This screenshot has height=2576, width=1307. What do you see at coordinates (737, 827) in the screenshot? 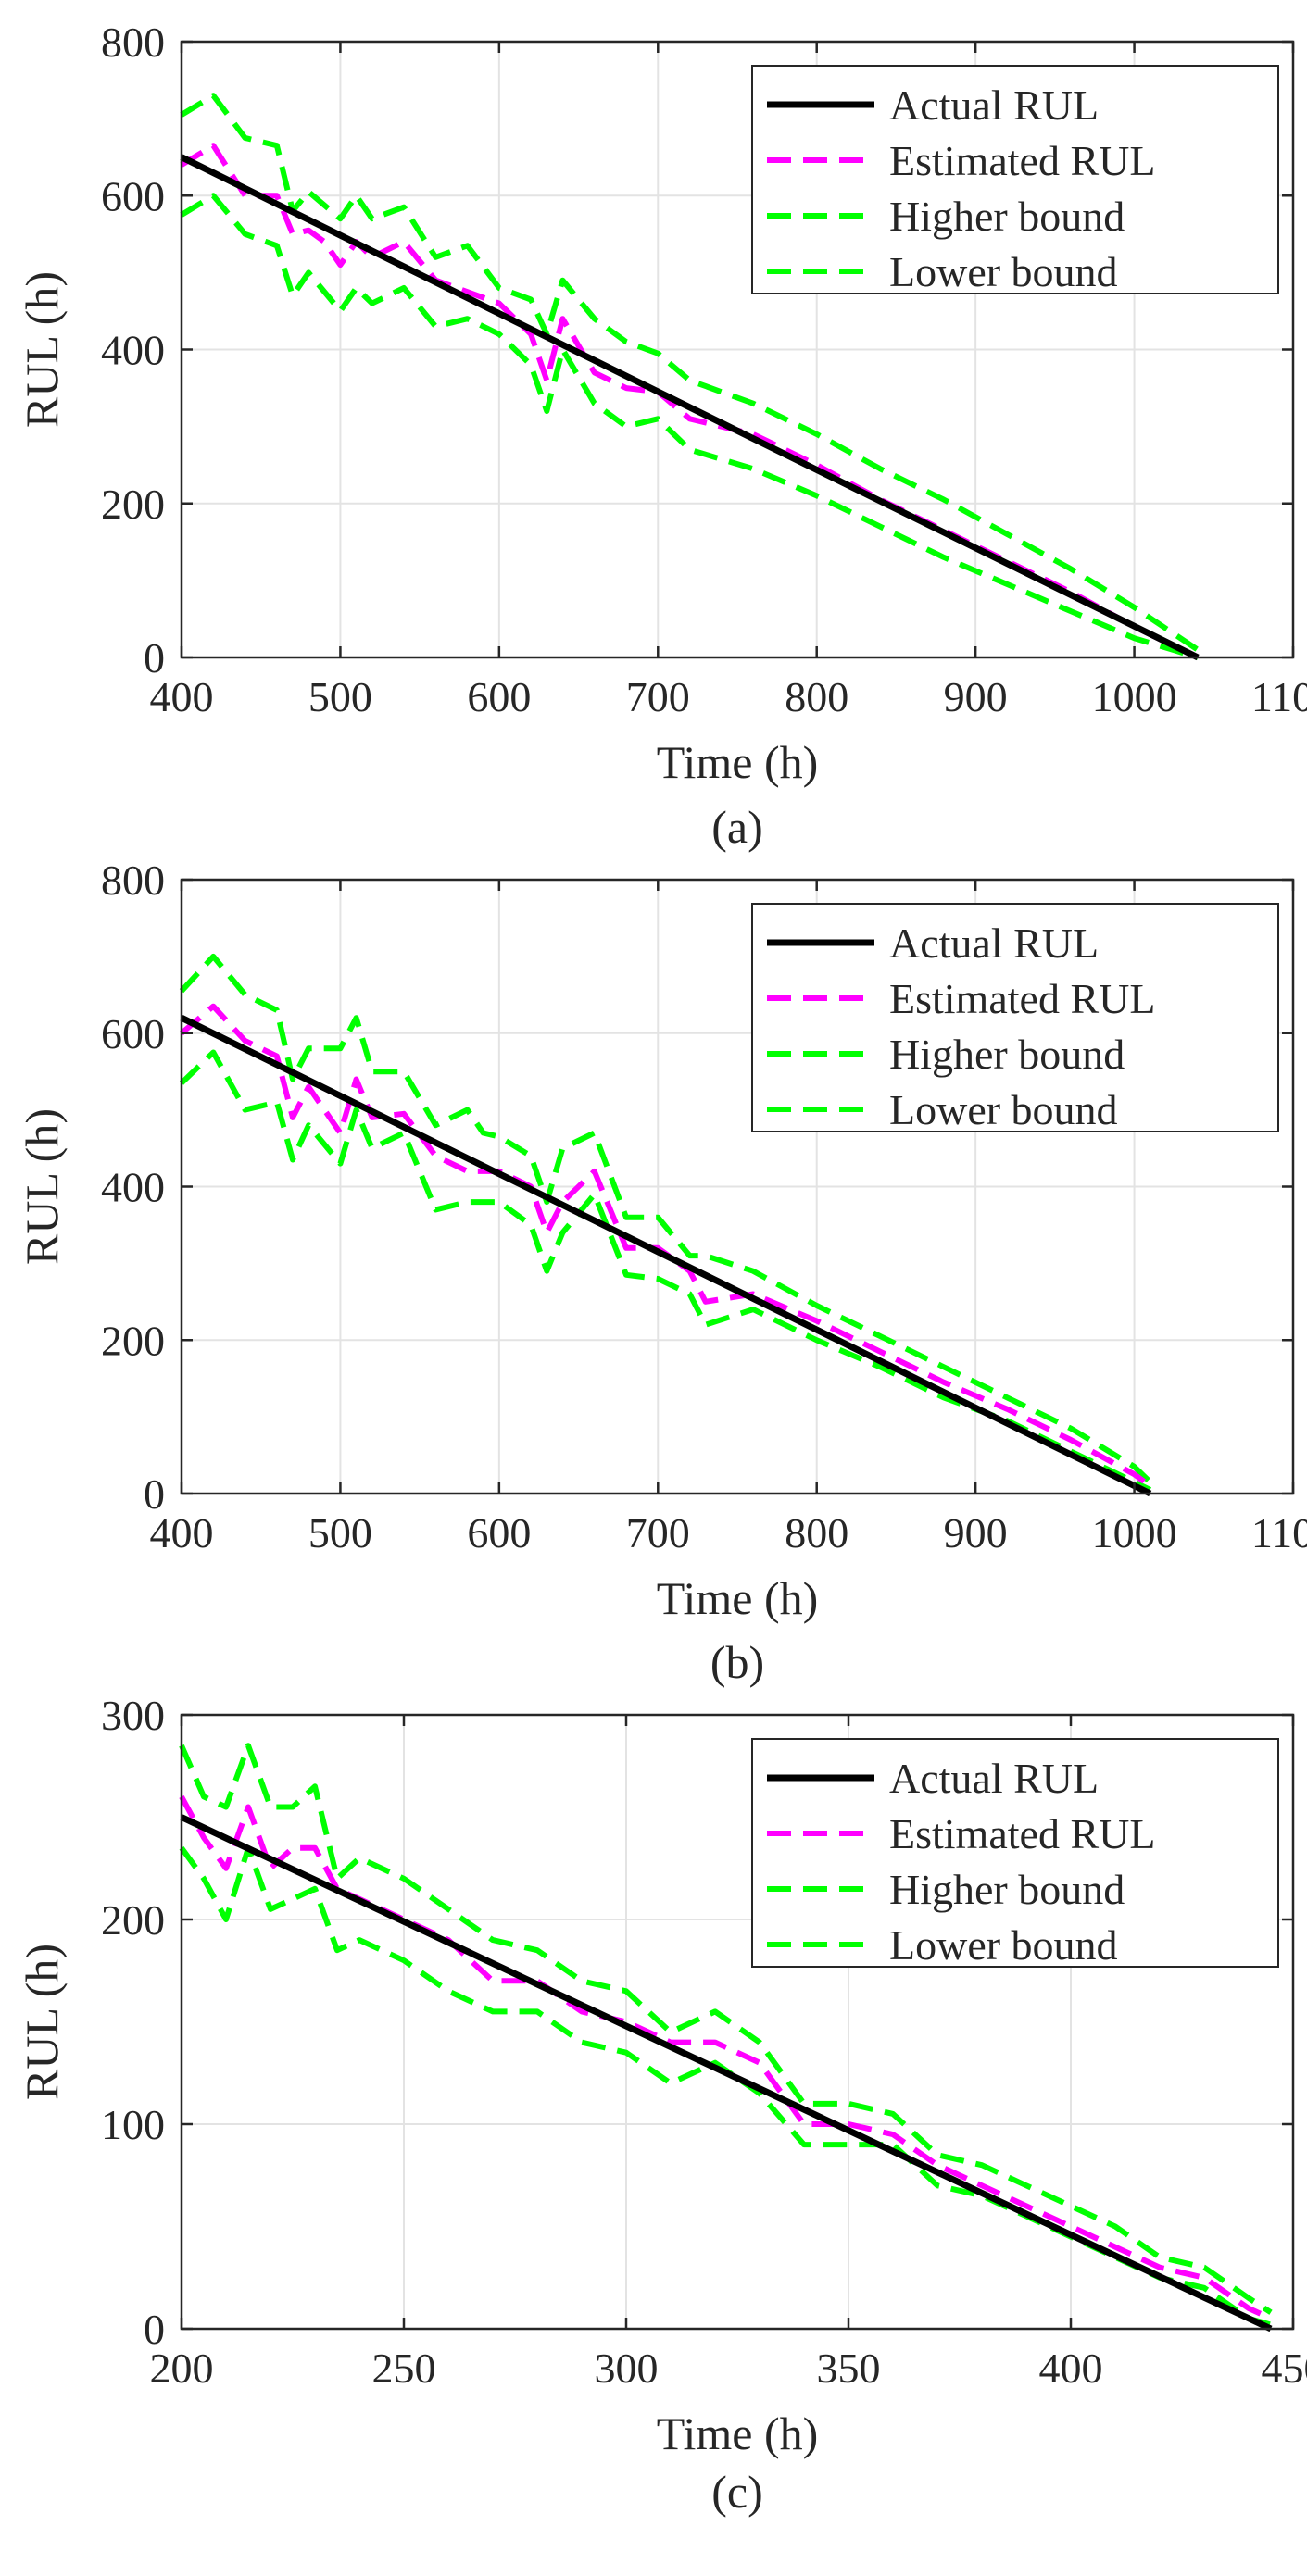
I see `panel-caption: (a)` at bounding box center [737, 827].